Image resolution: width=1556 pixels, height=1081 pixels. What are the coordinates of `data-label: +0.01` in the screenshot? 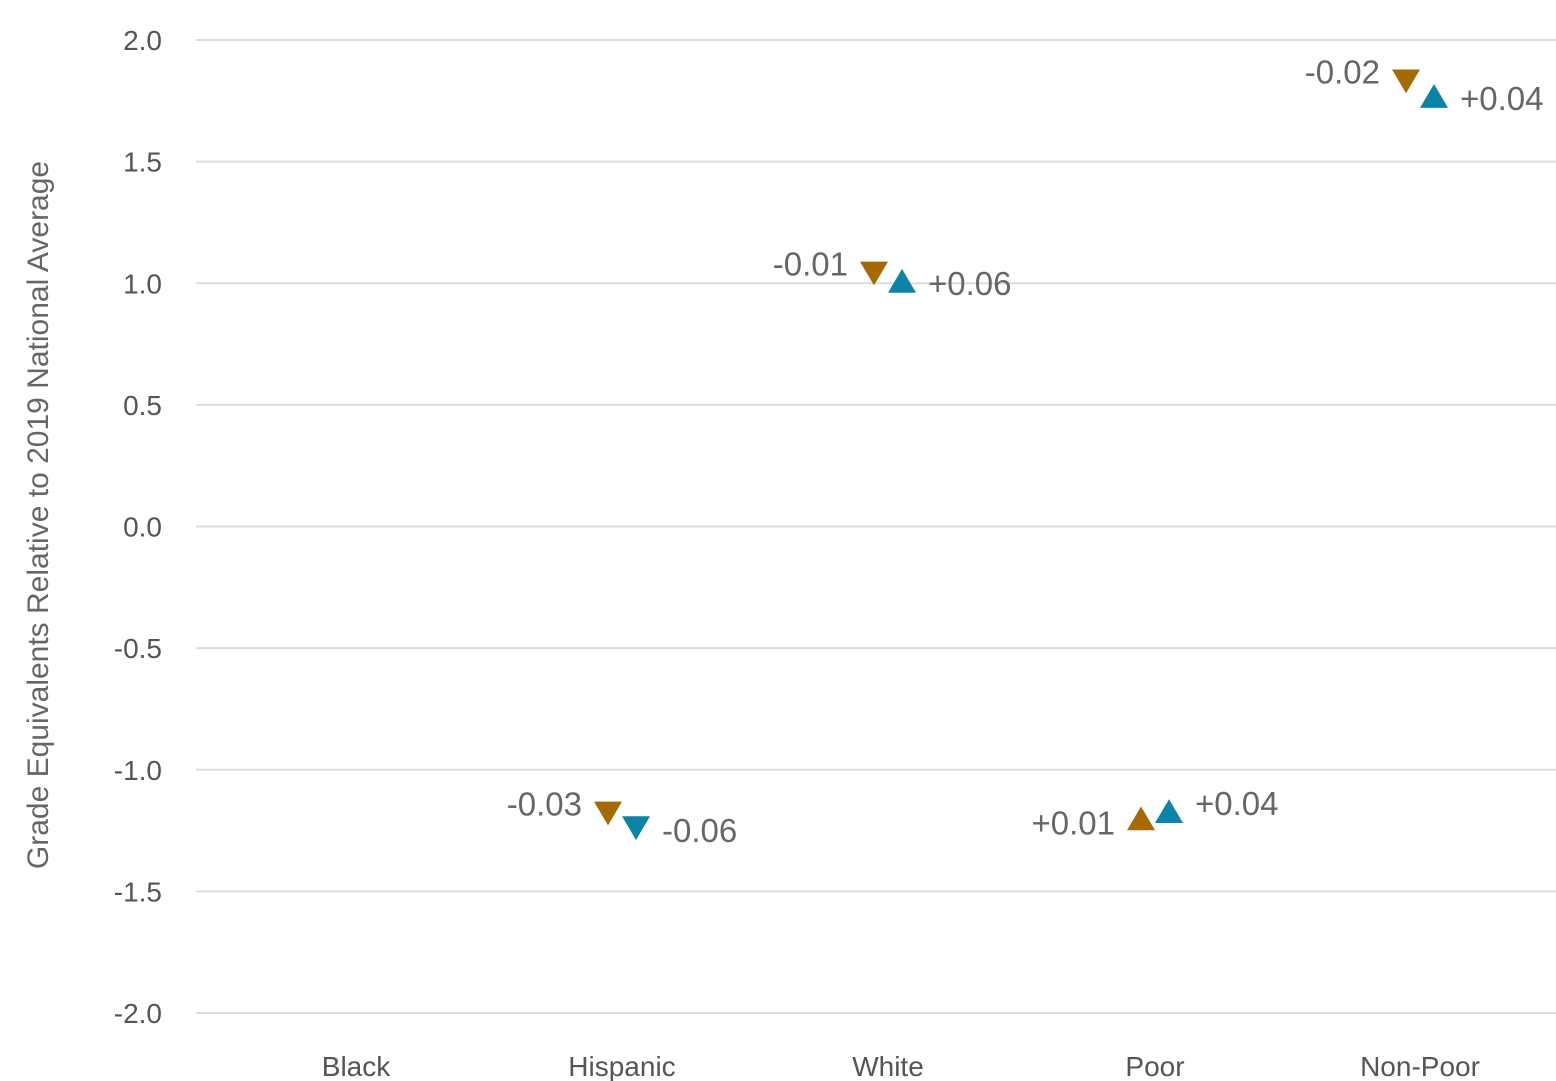 It's located at (1074, 822).